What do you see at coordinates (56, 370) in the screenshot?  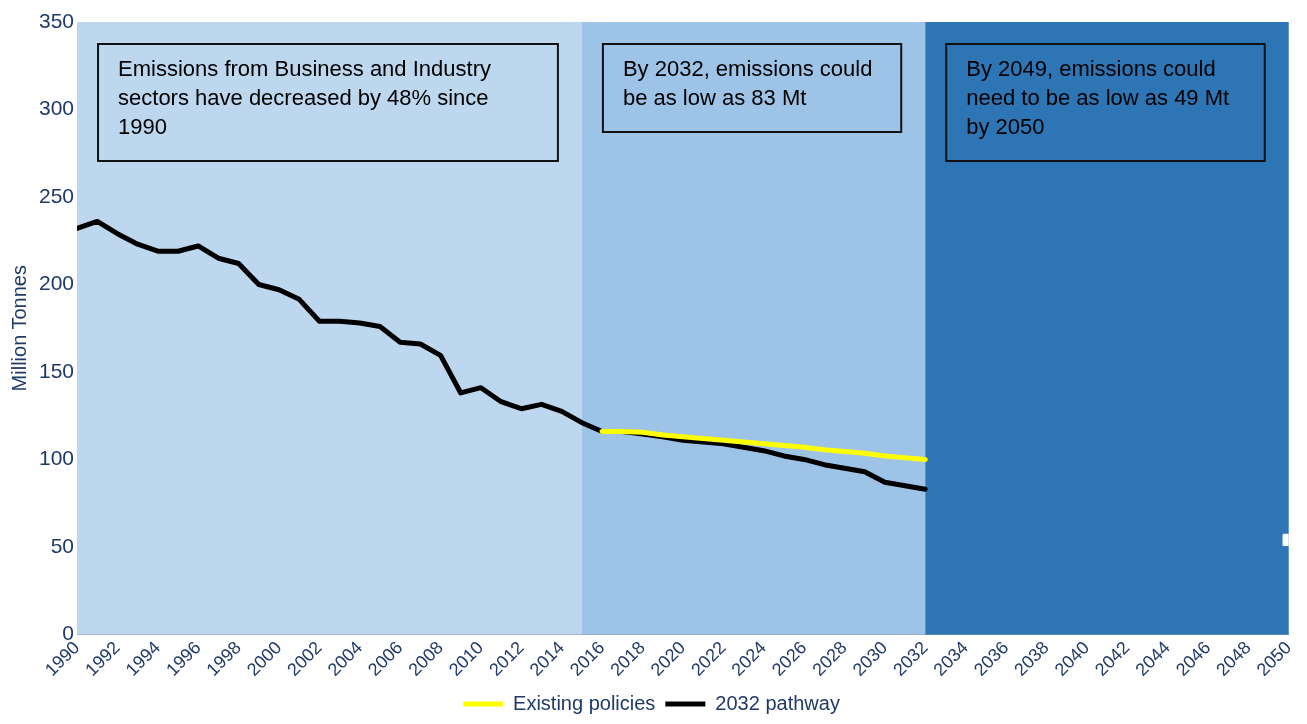 I see `y-tick-label: 150` at bounding box center [56, 370].